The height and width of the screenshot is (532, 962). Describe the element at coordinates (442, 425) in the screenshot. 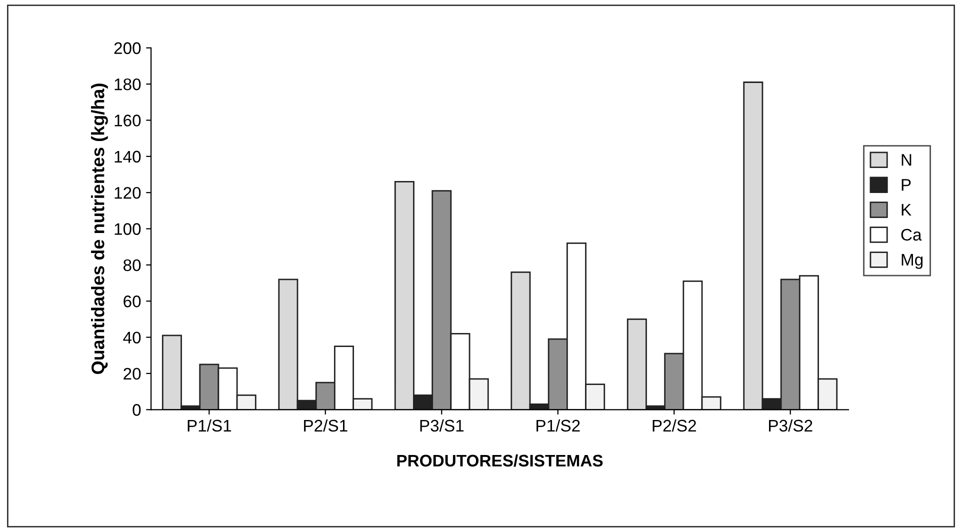

I see `x-tick-label: P3/S1` at that location.